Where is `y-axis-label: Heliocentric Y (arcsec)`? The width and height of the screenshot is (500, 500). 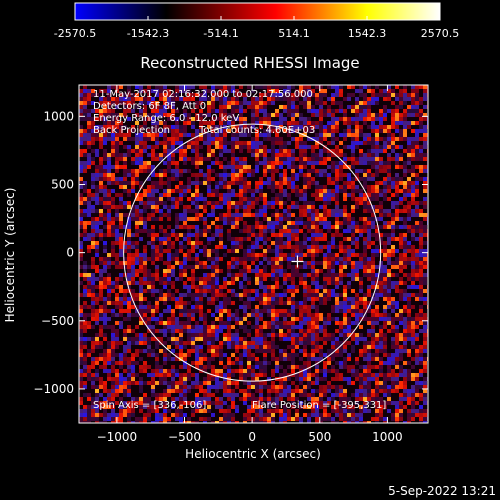 y-axis-label: Heliocentric Y (arcsec) is located at coordinates (10, 255).